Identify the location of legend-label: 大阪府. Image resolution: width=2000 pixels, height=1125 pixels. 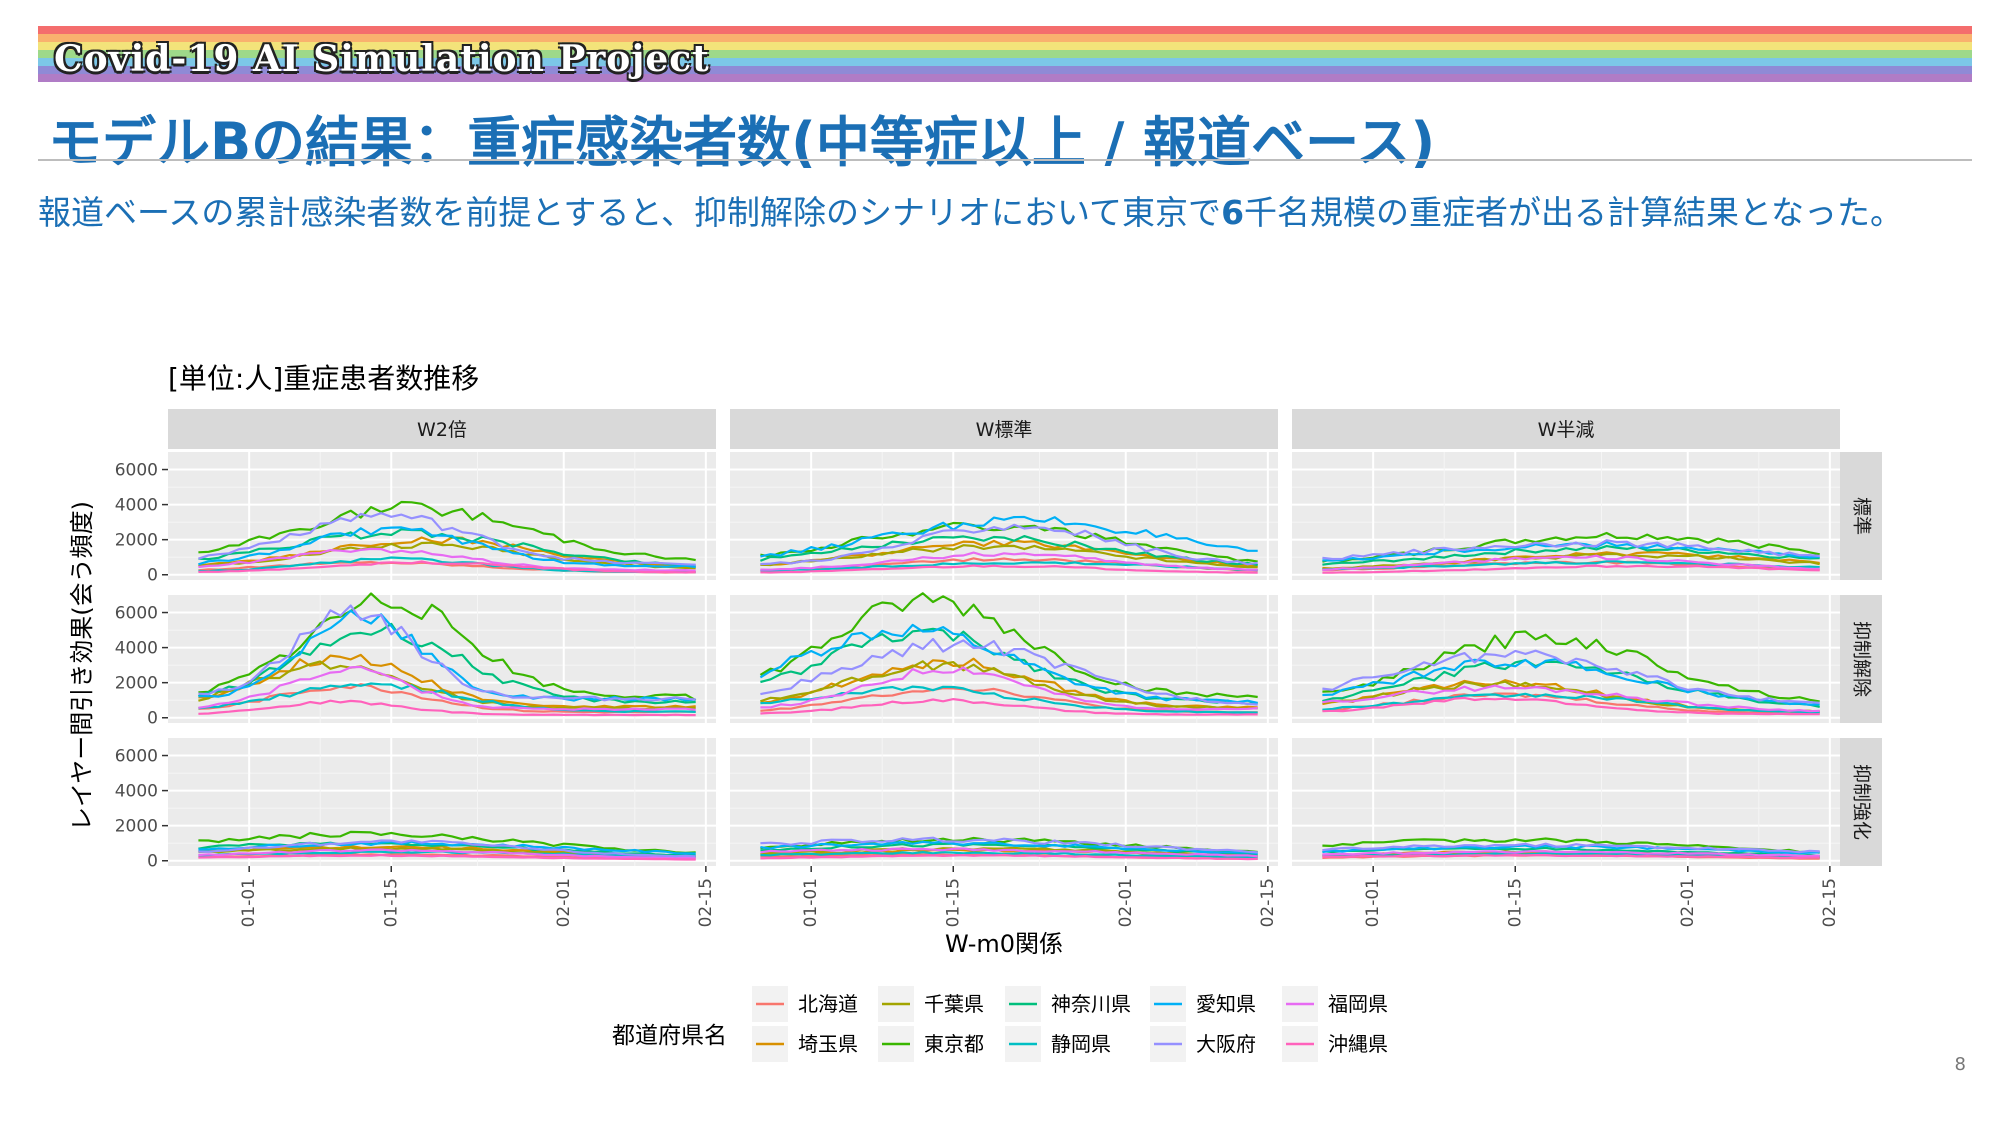
(1226, 1044).